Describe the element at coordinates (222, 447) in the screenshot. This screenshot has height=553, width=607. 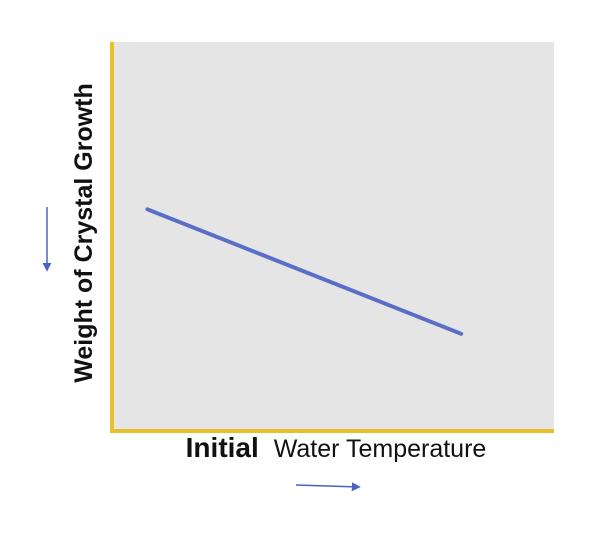
I see `x-axis-label-first-word: Initial` at that location.